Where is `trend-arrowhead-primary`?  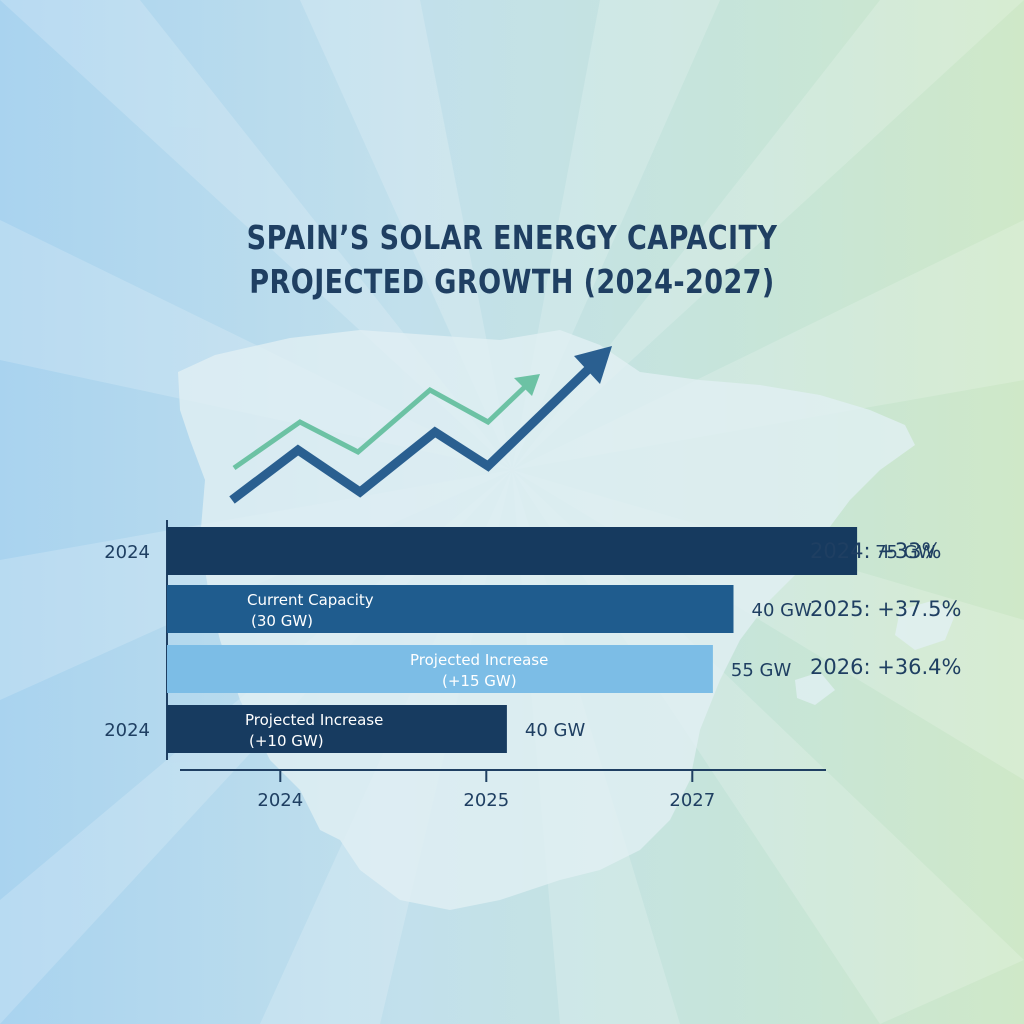
trend-arrowhead-primary is located at coordinates (593, 365).